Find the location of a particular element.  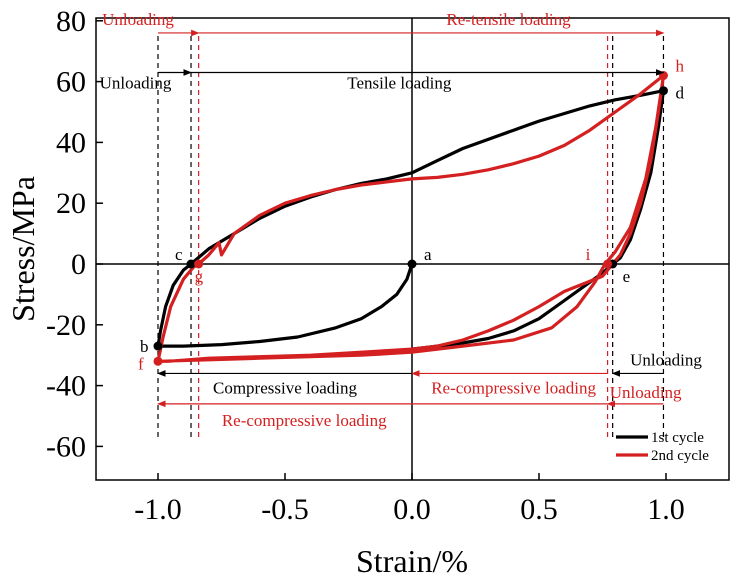

point-marker-b is located at coordinates (158, 346).